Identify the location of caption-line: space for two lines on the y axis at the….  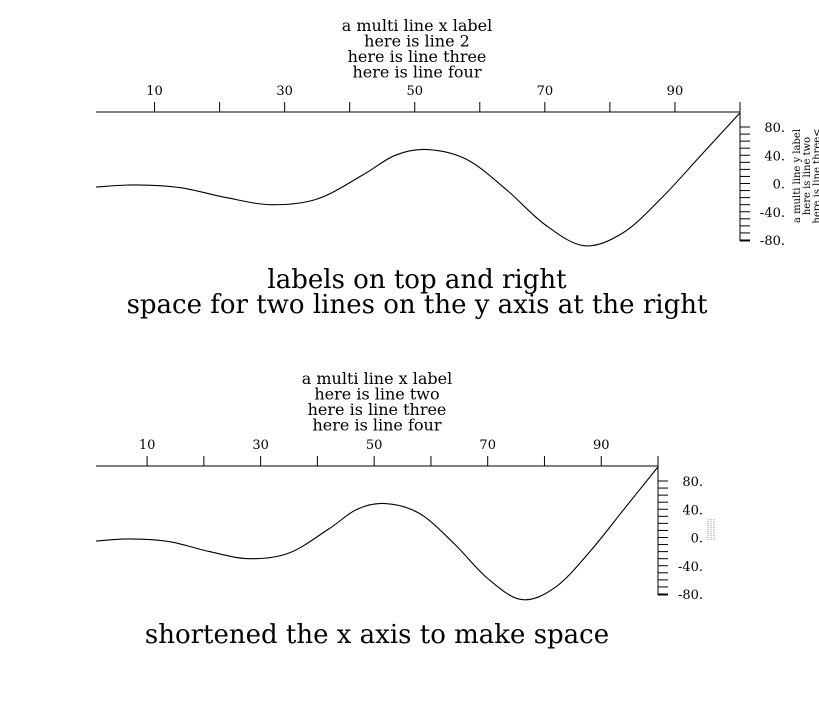
(417, 305).